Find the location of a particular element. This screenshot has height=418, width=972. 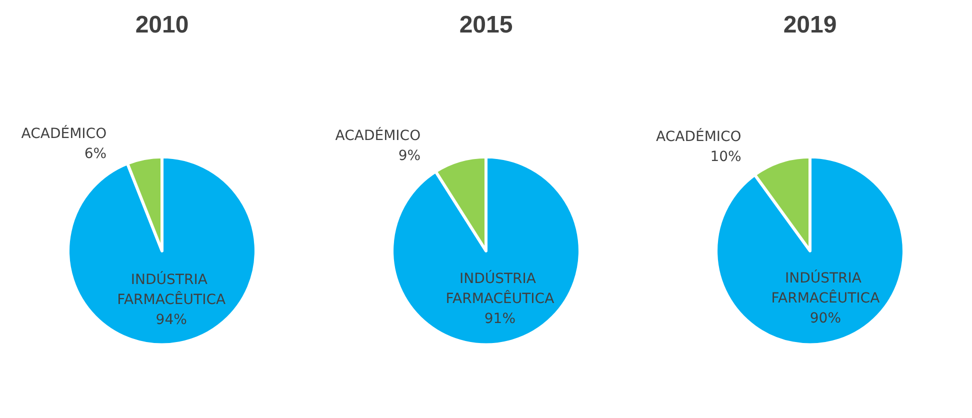

data-label: 6% is located at coordinates (95, 154).